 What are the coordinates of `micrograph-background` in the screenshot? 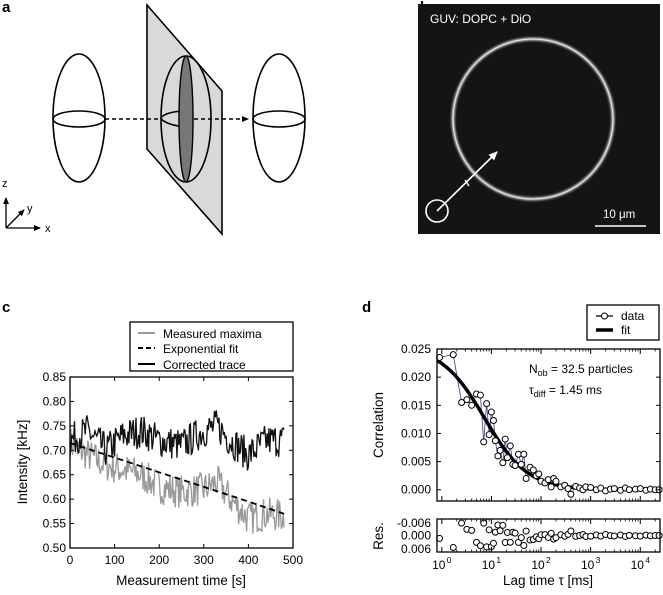 It's located at (539, 119).